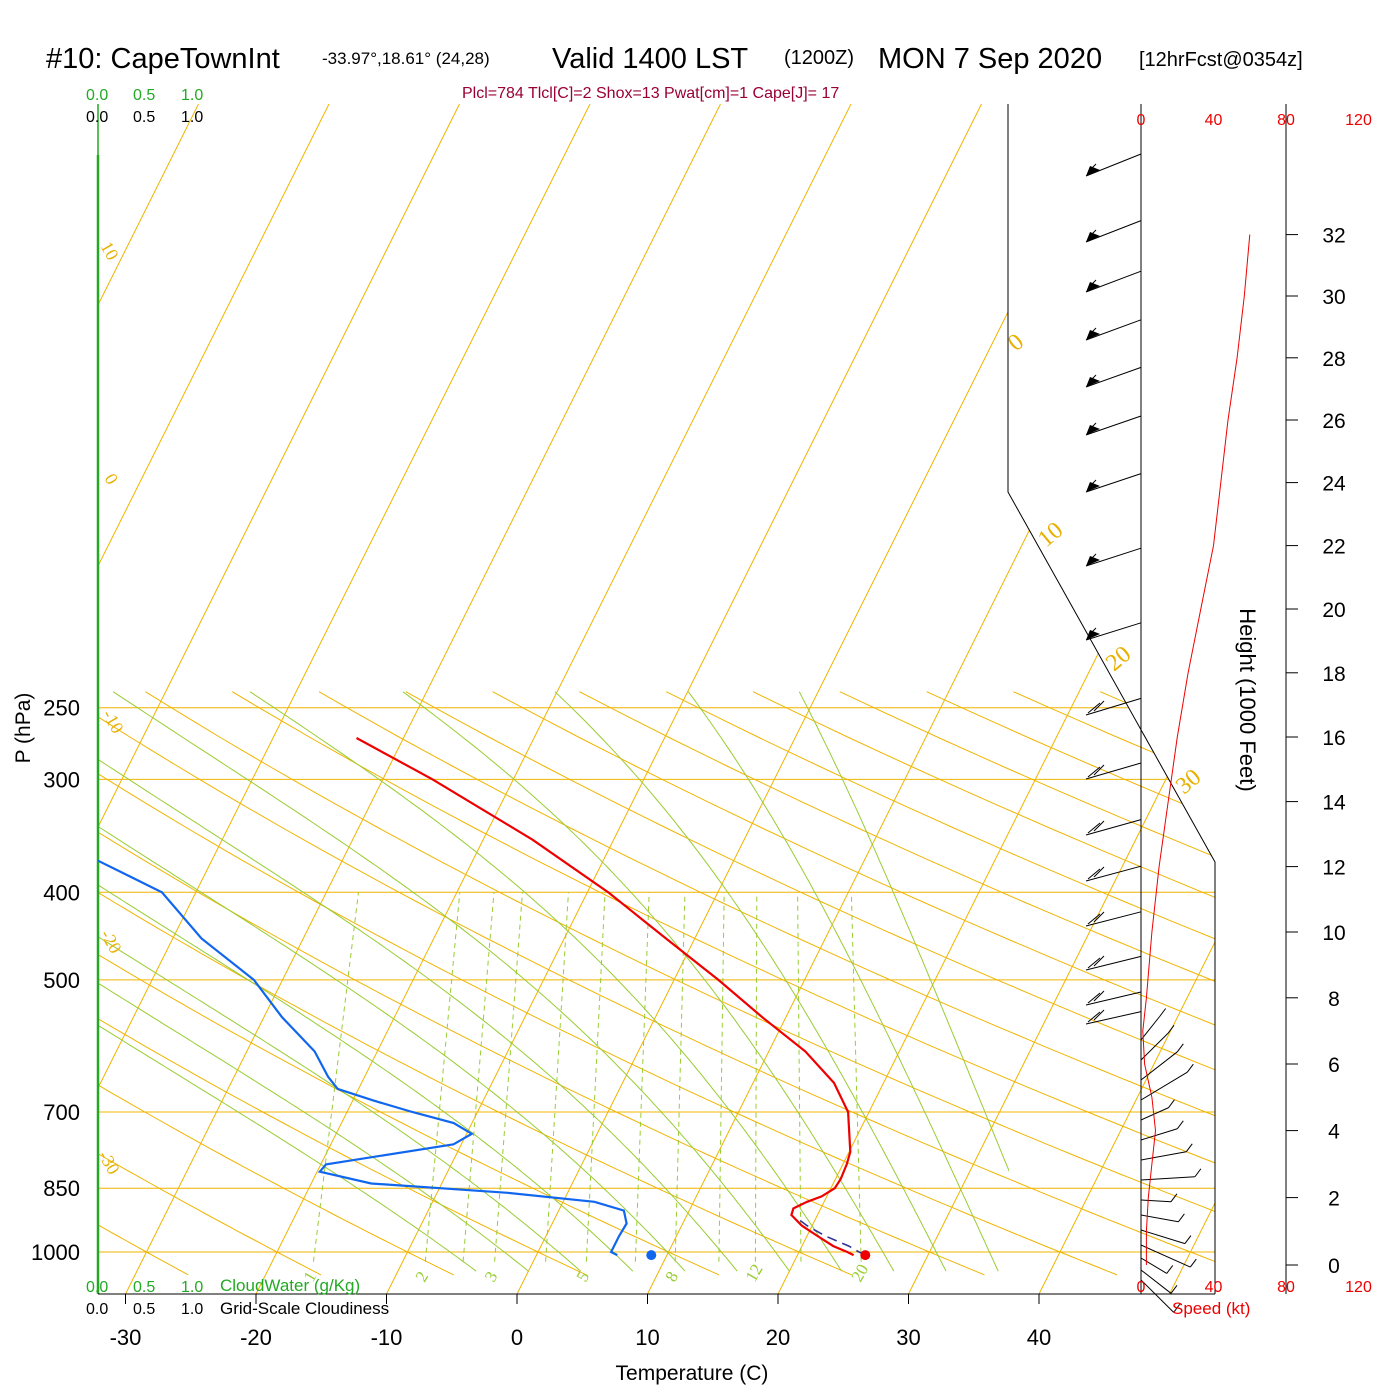 This screenshot has height=1400, width=1400. I want to click on dry-adiabat--10, so click(276, 983).